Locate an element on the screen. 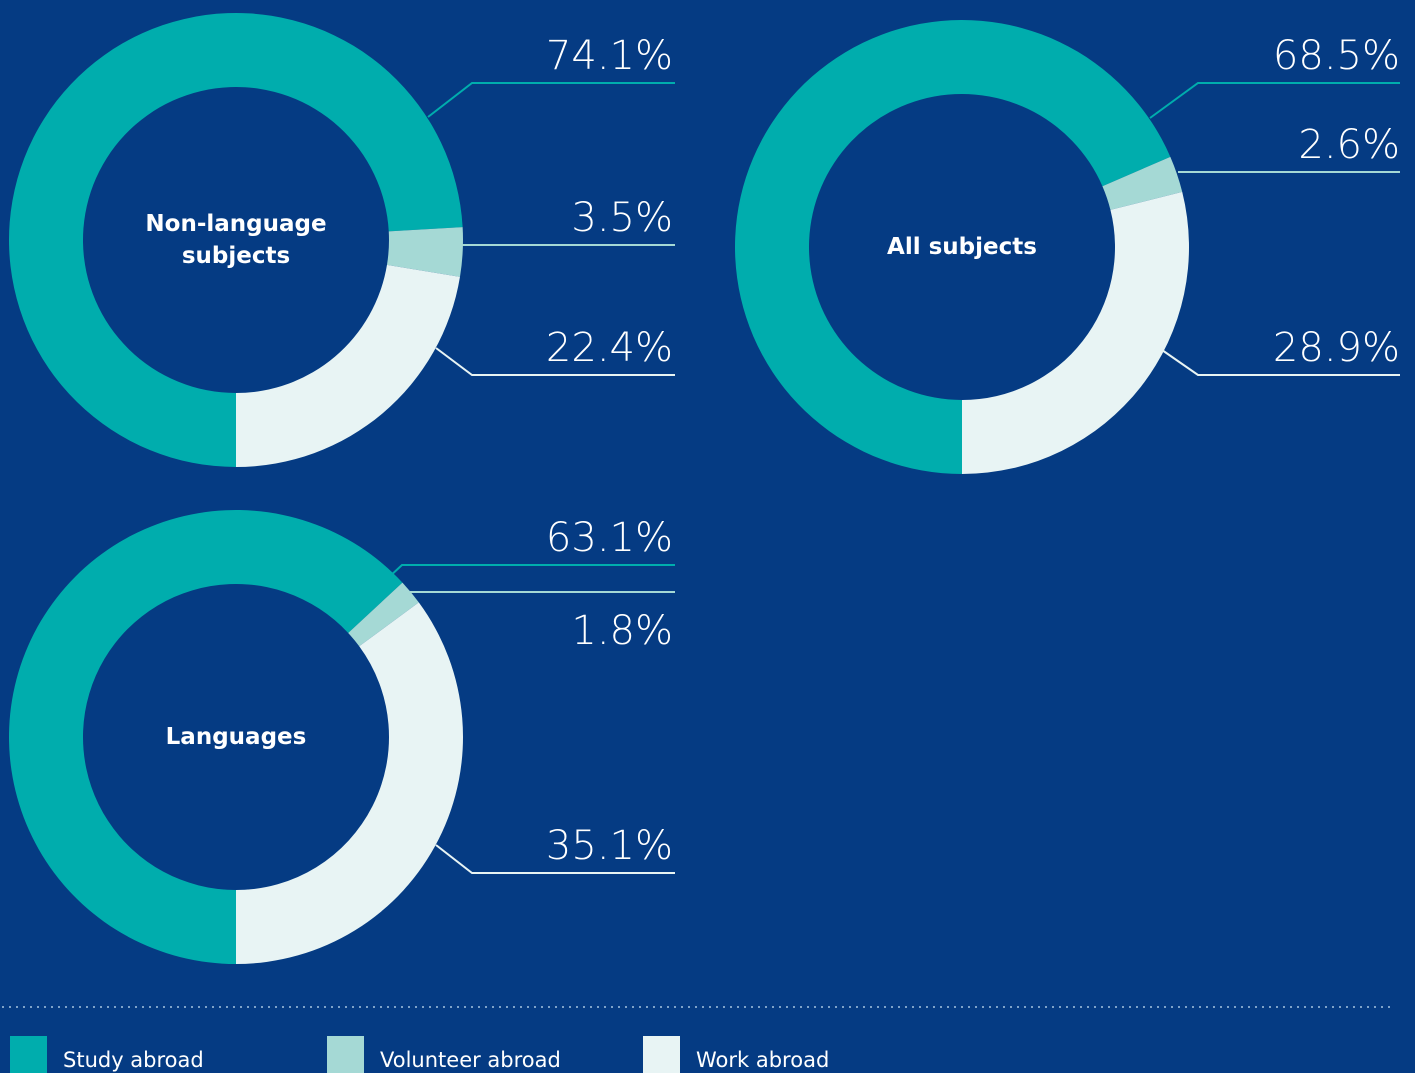 The height and width of the screenshot is (1073, 1415). donut-title: Non-language subjects is located at coordinates (236, 240).